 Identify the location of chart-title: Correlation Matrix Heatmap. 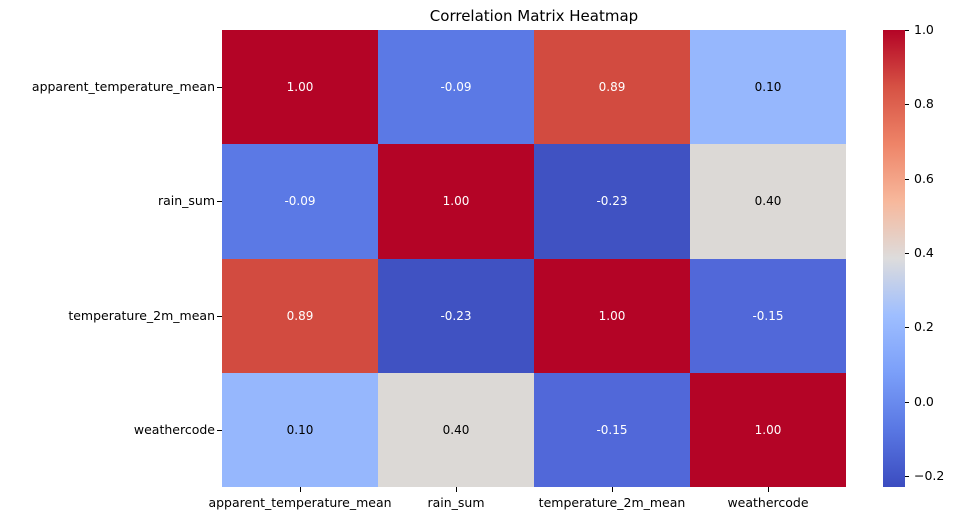
(534, 16).